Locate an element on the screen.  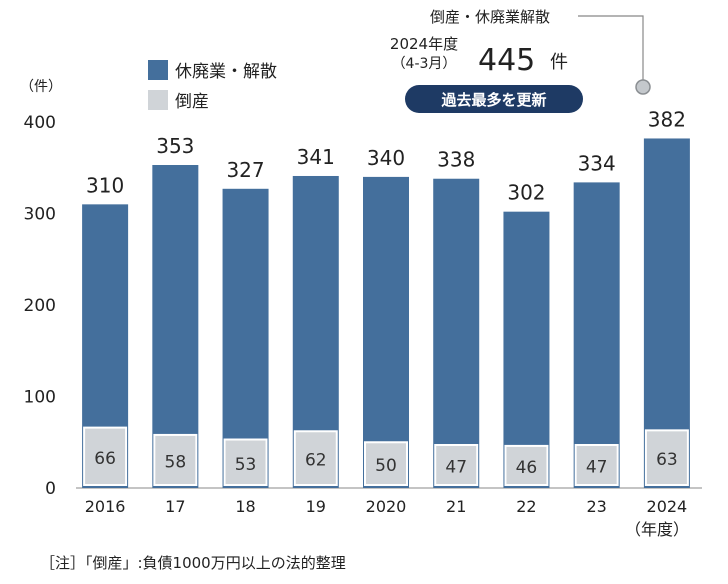
annotation-badge-text: 過去最多を更新 is located at coordinates (493, 100).